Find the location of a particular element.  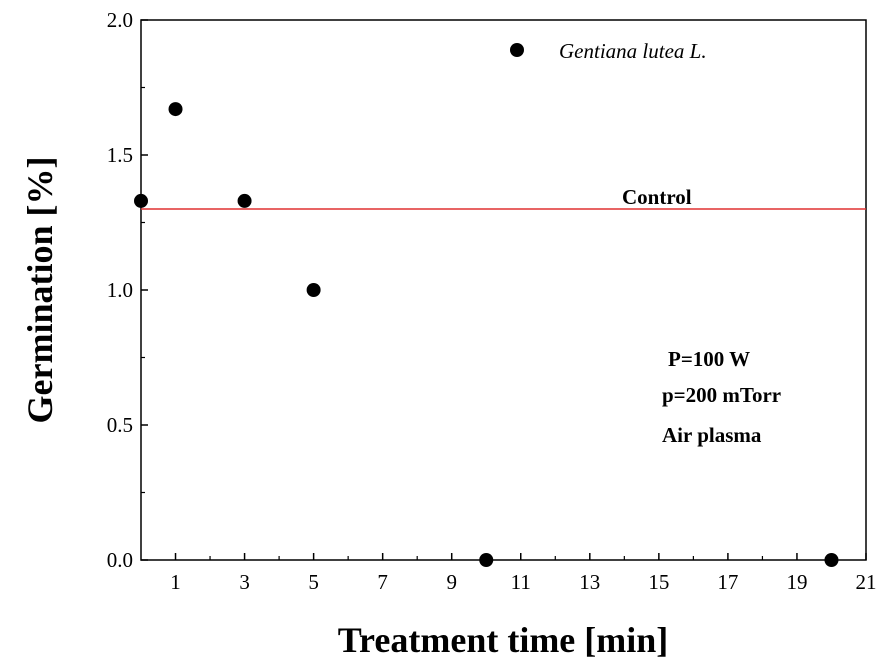

annotation-pressure: p=200 mTorr is located at coordinates (721, 395).